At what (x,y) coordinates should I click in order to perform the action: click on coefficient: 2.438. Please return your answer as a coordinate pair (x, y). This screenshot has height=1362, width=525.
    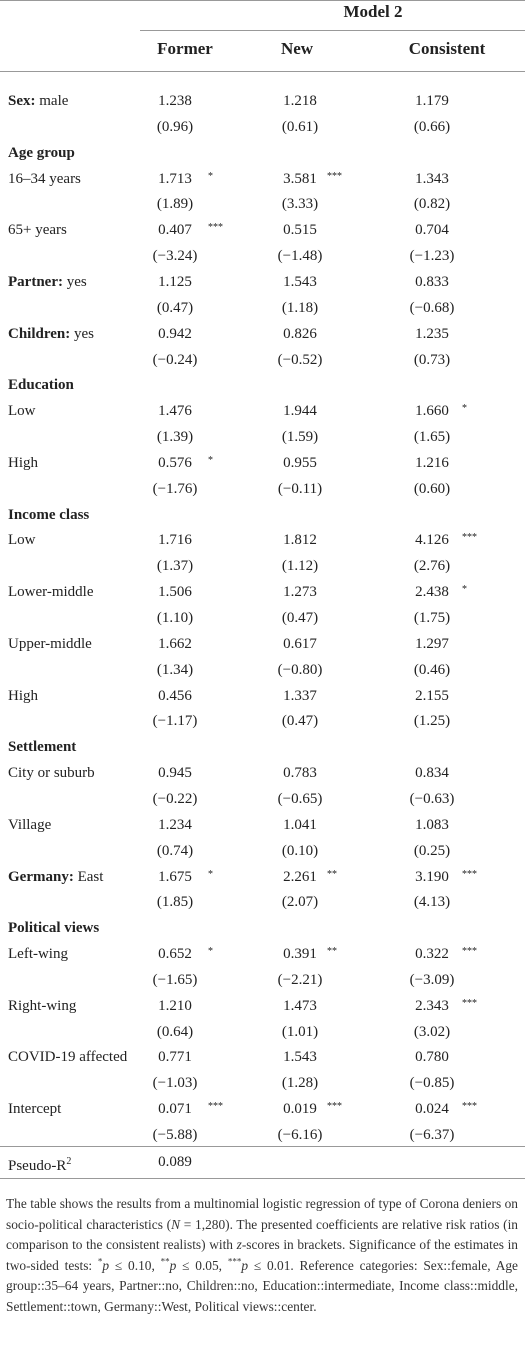
    Looking at the image, I should click on (432, 592).